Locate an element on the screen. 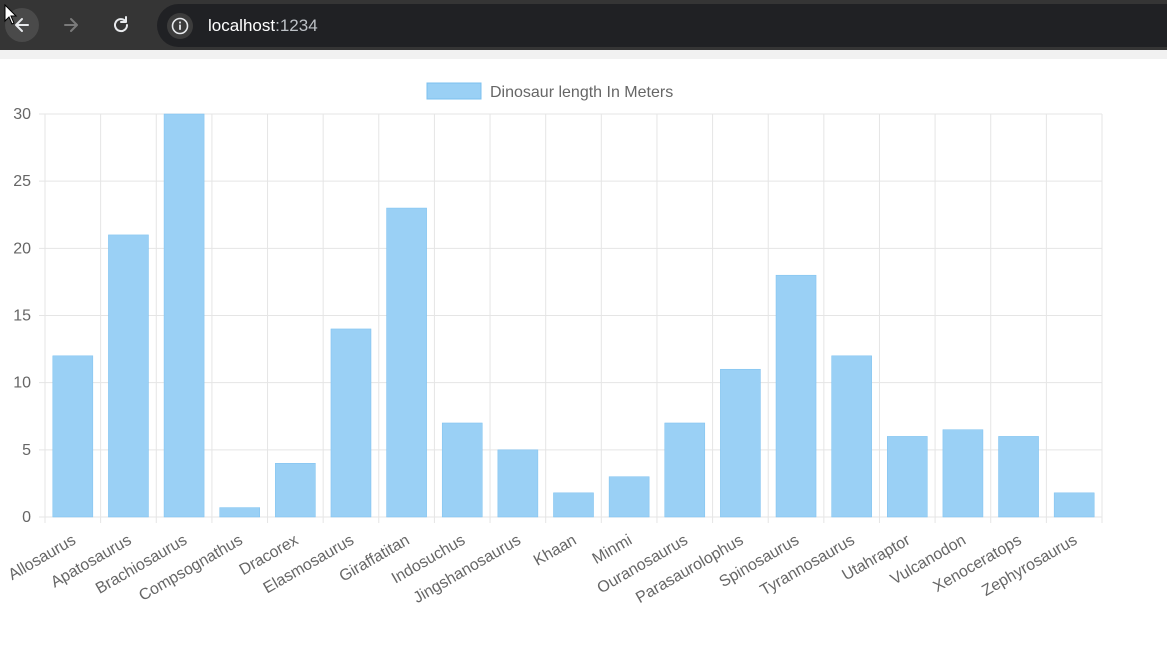  bar-spinosaurus is located at coordinates (796, 396).